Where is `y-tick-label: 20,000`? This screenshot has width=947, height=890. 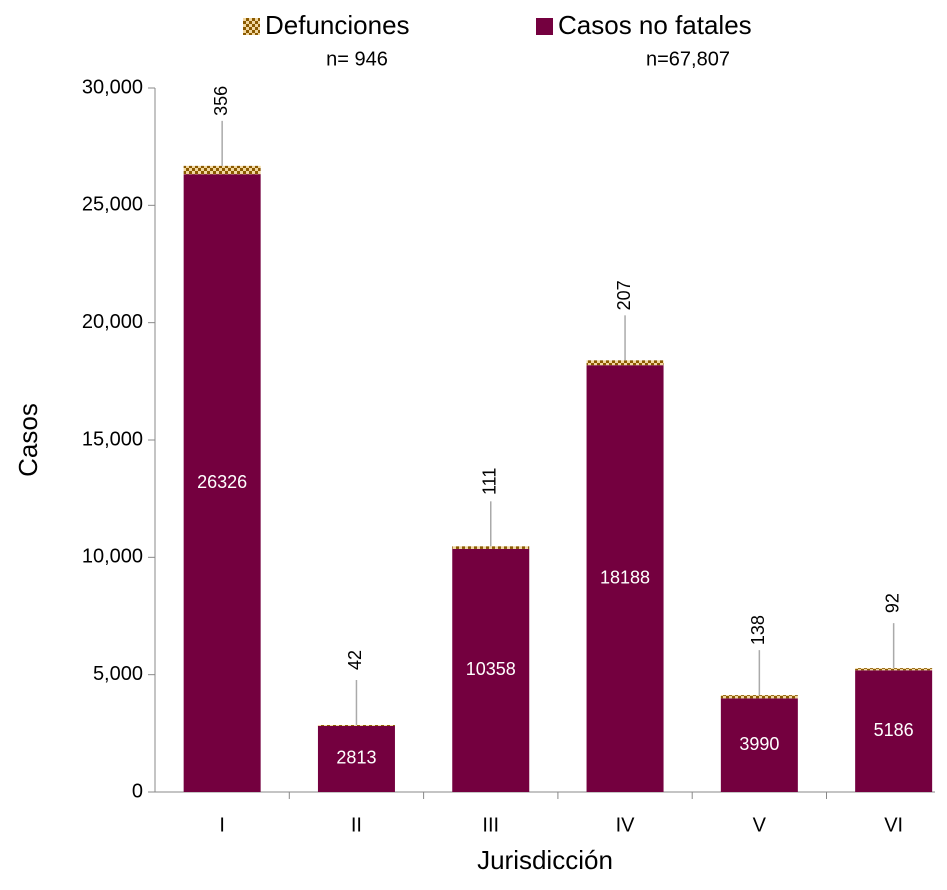
y-tick-label: 20,000 is located at coordinates (112, 322).